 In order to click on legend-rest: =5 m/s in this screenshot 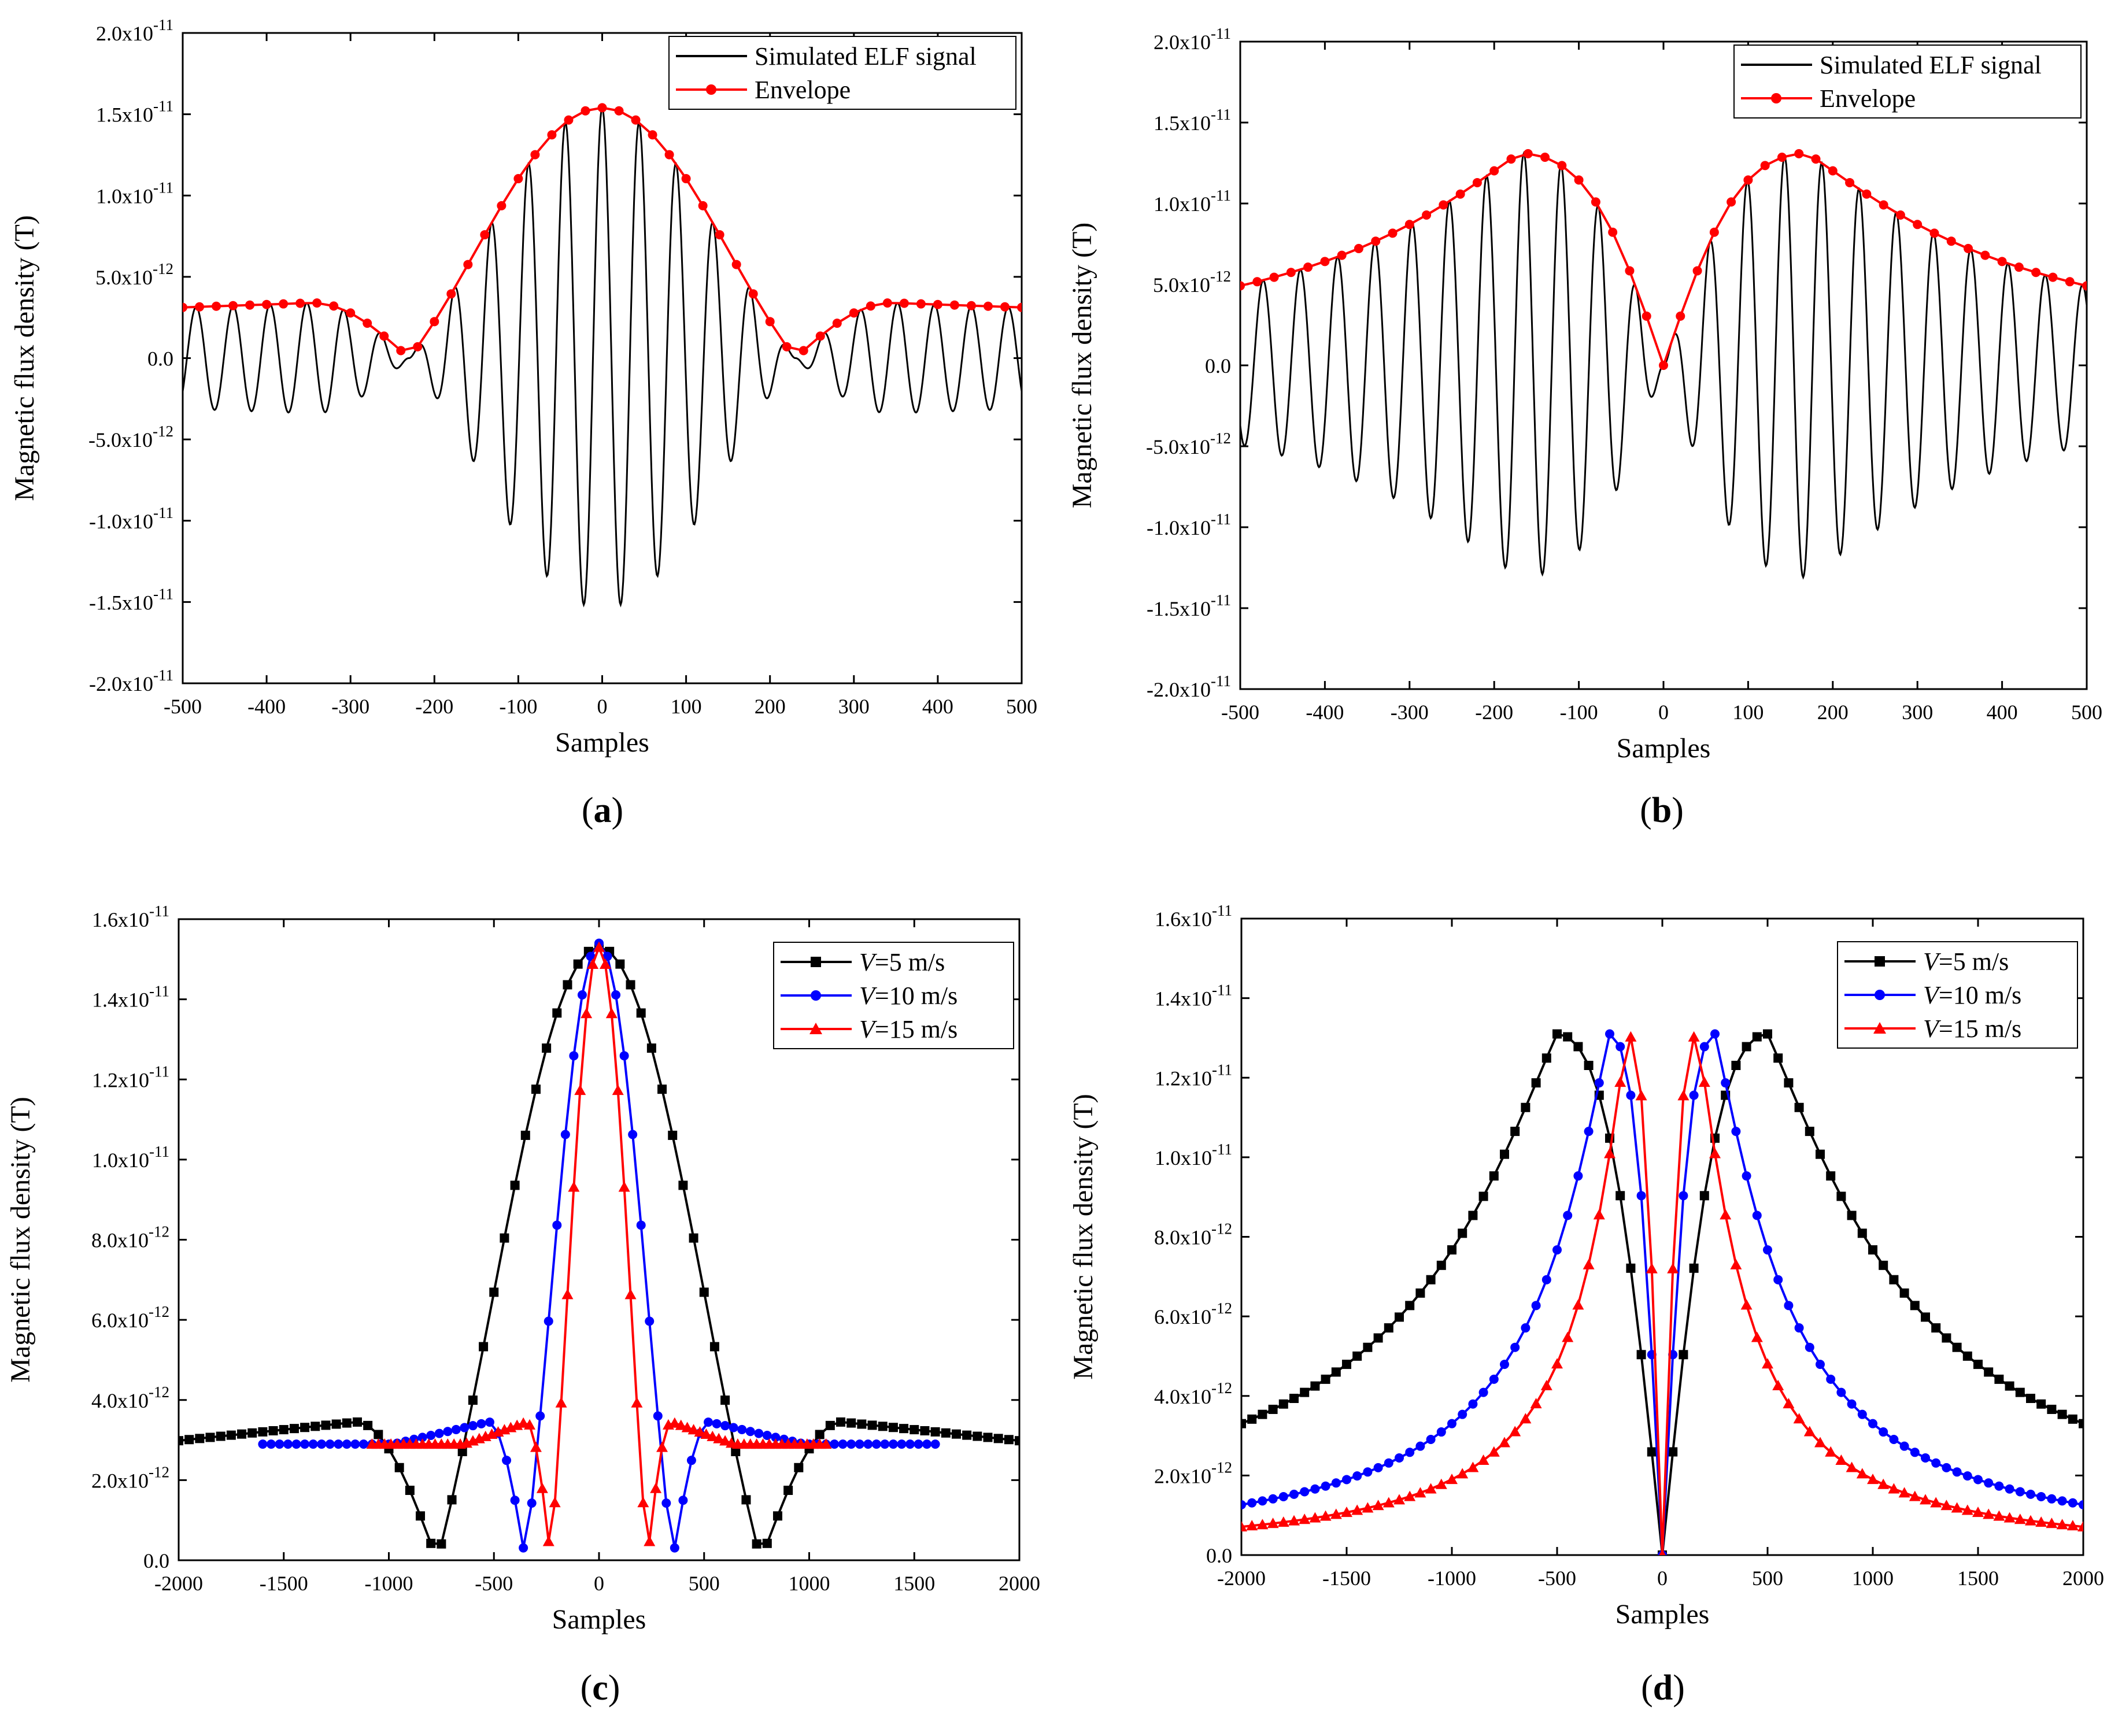, I will do `click(910, 962)`.